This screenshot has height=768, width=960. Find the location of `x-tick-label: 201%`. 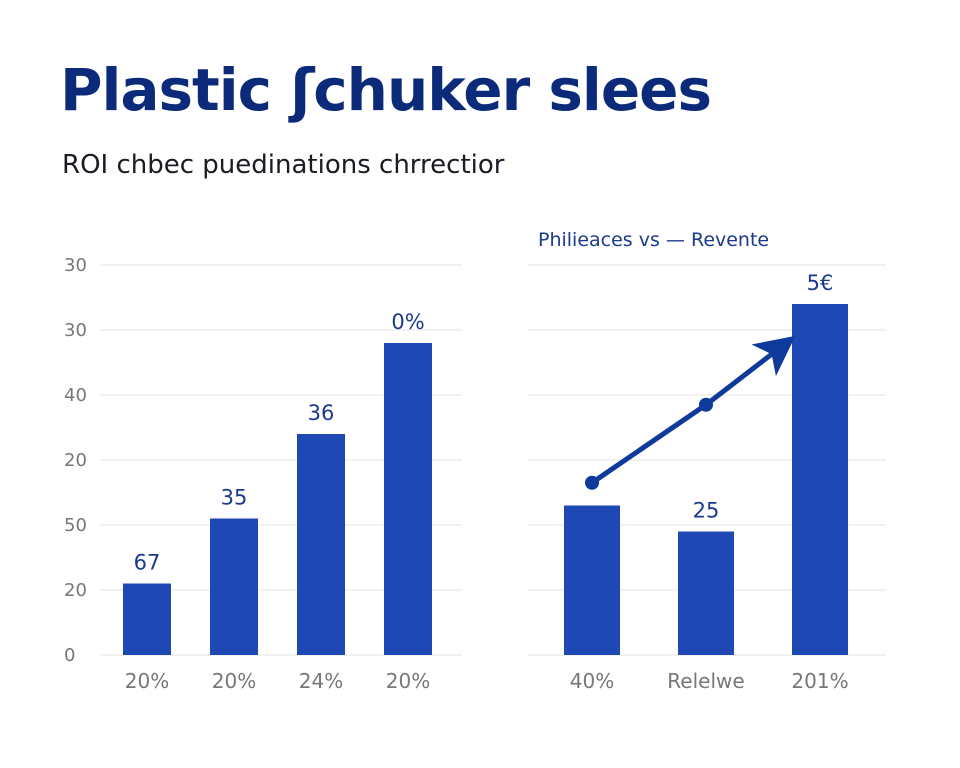

x-tick-label: 201% is located at coordinates (819, 681).